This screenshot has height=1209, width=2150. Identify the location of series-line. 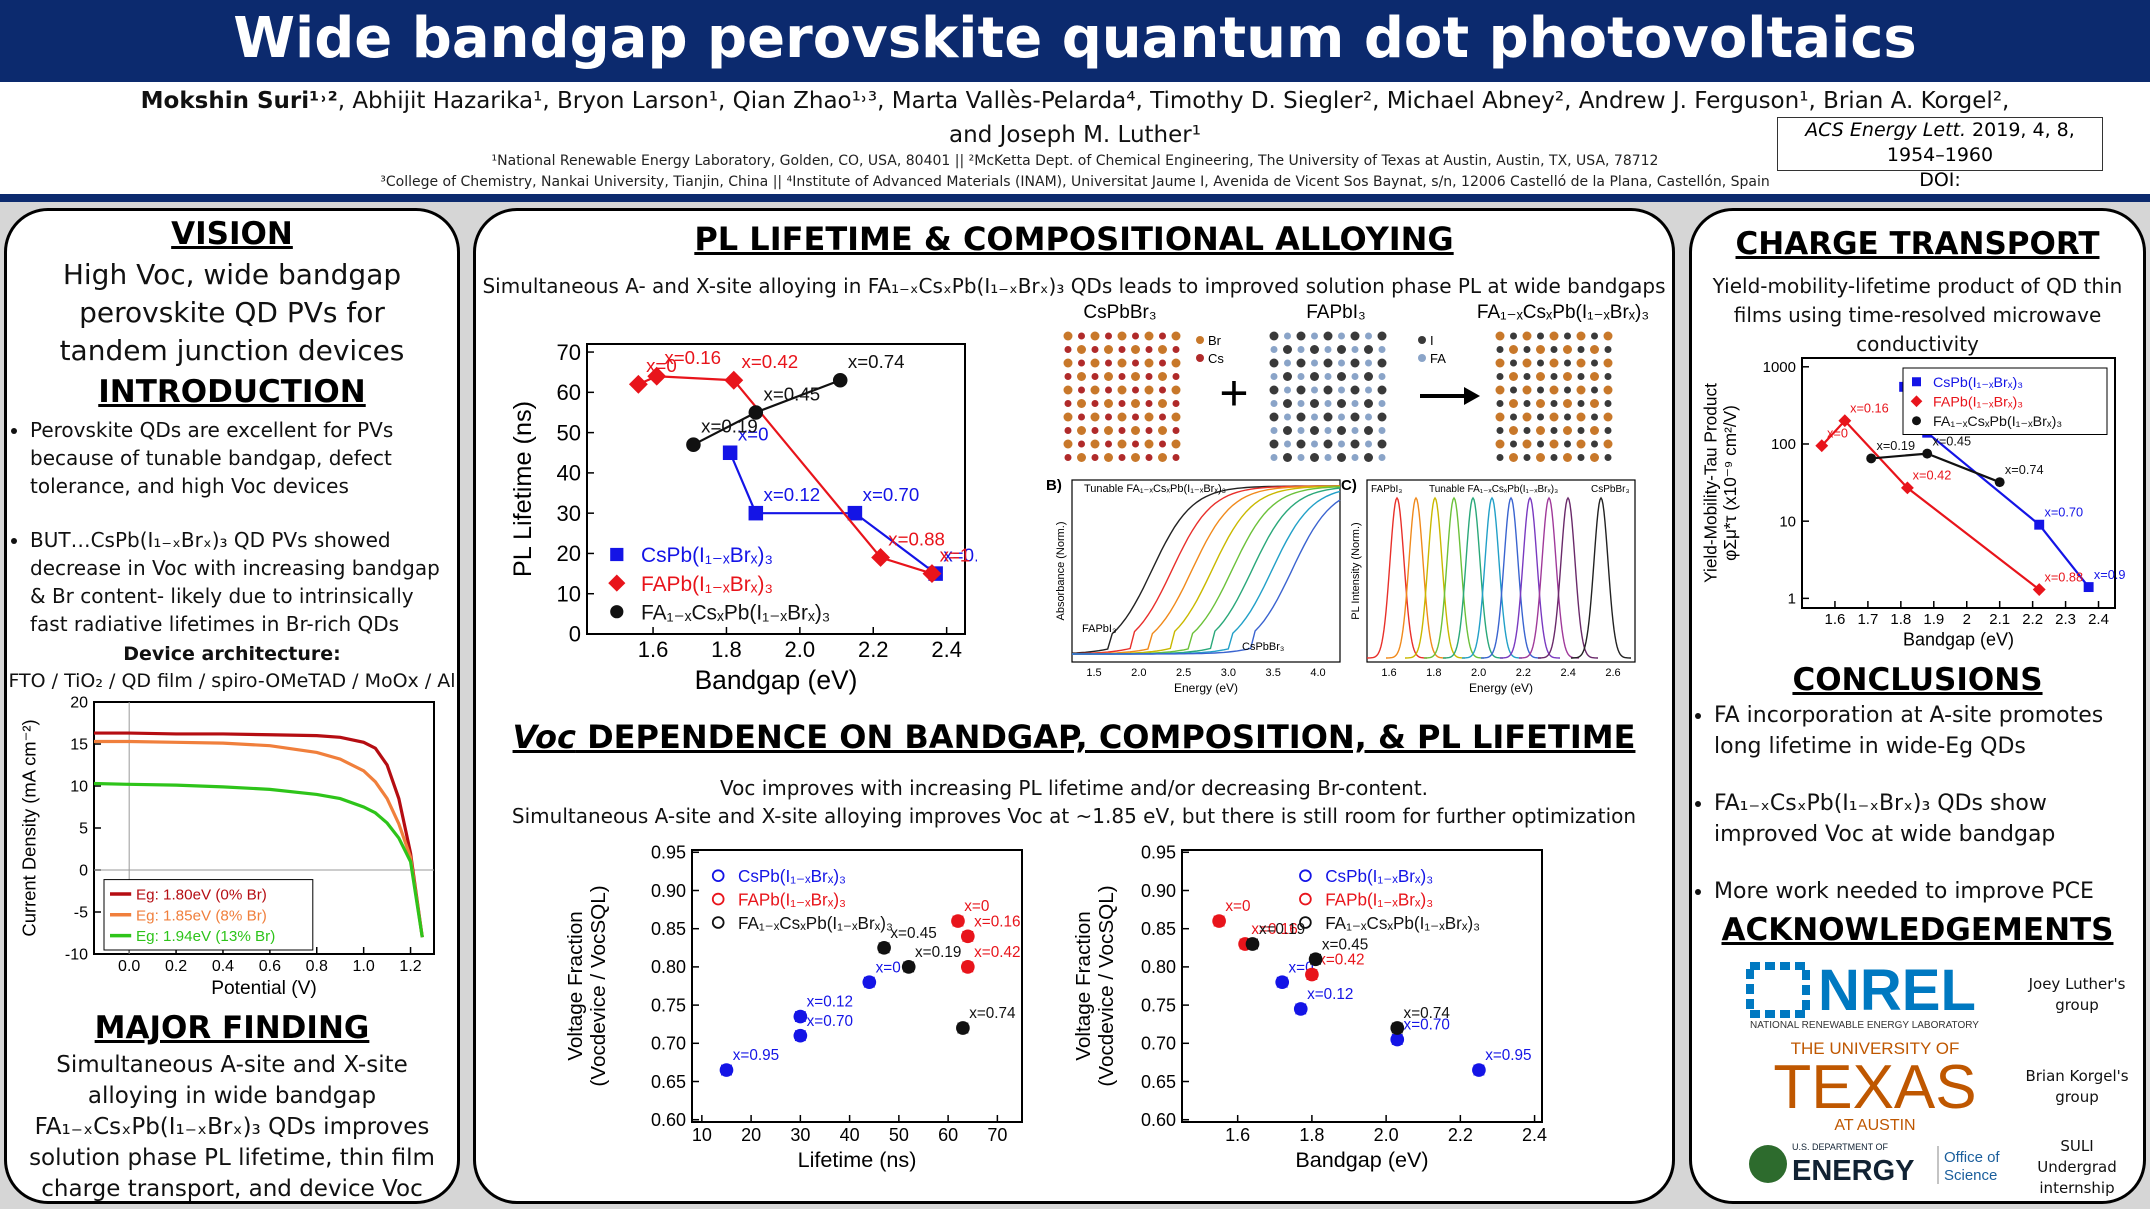
(259, 838).